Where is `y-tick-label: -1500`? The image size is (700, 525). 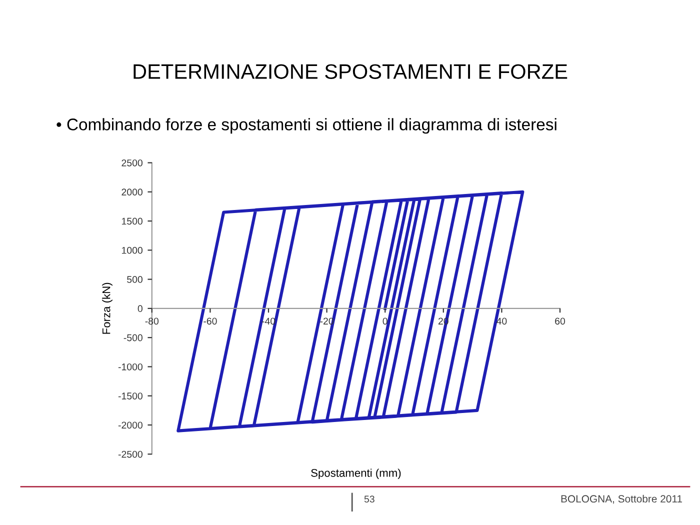
y-tick-label: -1500 is located at coordinates (130, 396).